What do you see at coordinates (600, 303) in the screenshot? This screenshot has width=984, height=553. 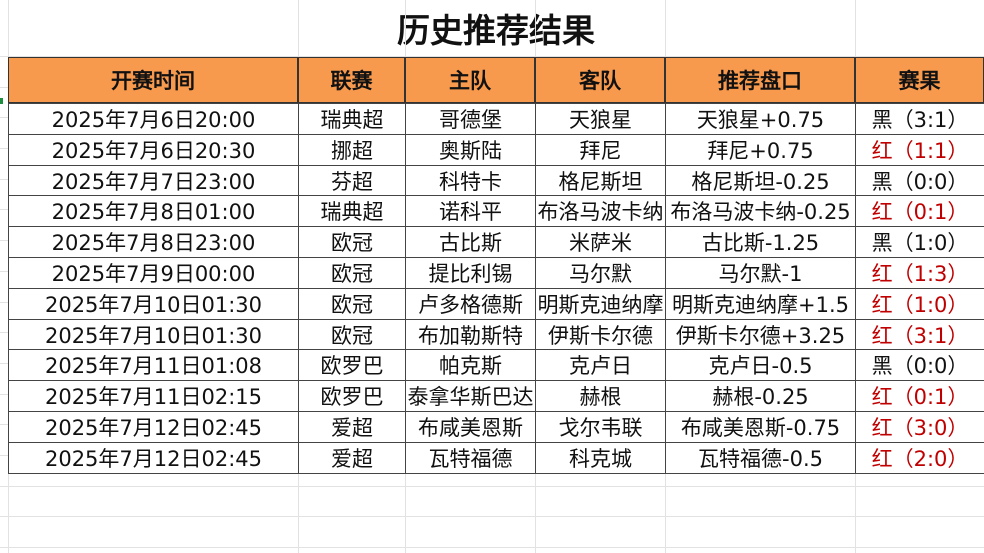 I see `table-cell: 明斯克迪纳摩` at bounding box center [600, 303].